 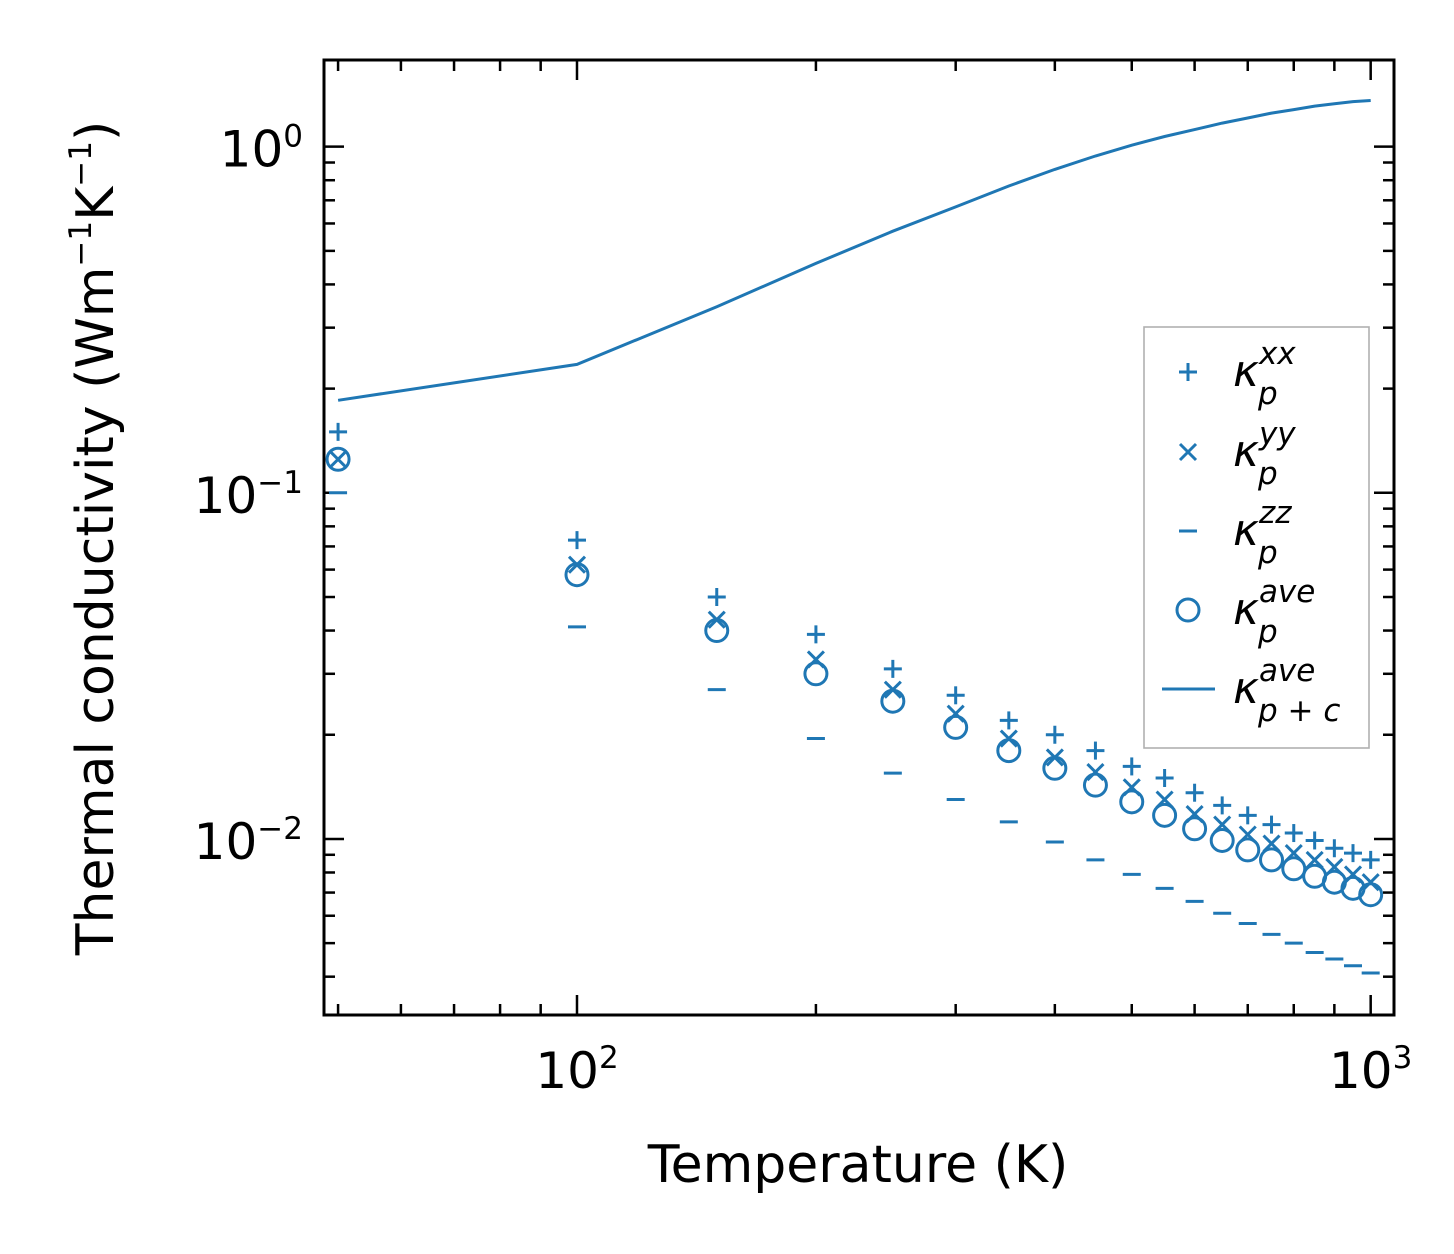 I want to click on legend-item-kave-marker, so click(x=1188, y=610).